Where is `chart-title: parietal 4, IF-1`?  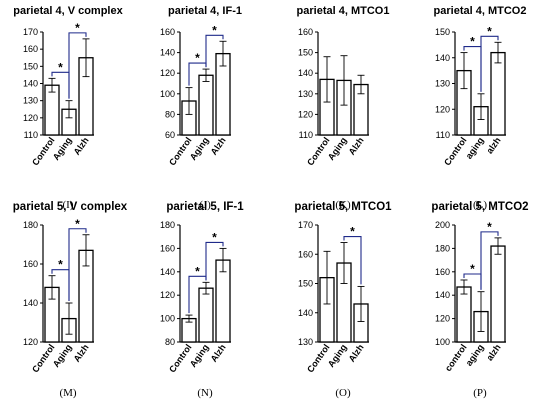
chart-title: parietal 4, IF-1 is located at coordinates (205, 11).